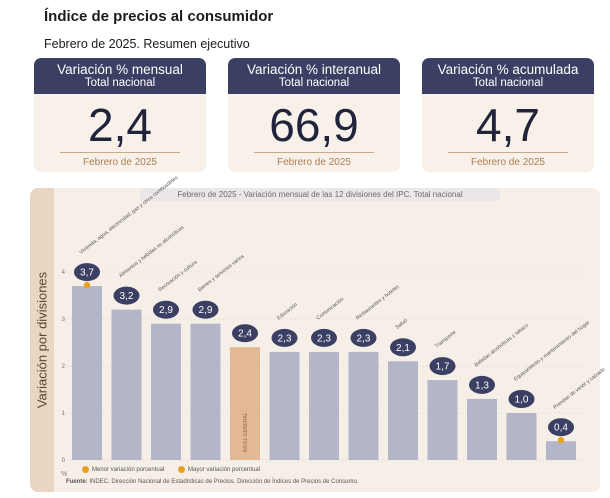 Image resolution: width=610 pixels, height=498 pixels. What do you see at coordinates (502, 345) in the screenshot?
I see `bar-category-label: Bebidas alcohólicas y tabaco` at bounding box center [502, 345].